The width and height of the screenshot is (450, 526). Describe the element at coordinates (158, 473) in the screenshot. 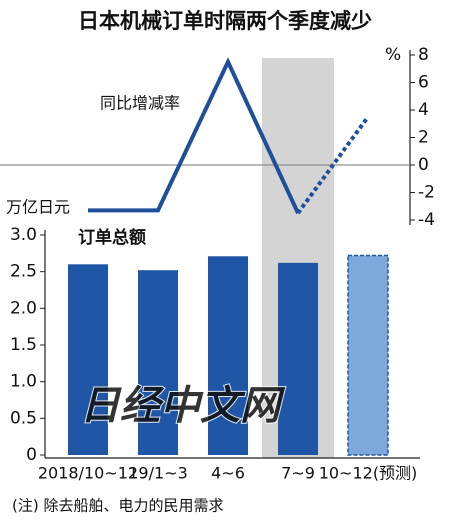

I see `x-tick-label: 19/1~3` at that location.